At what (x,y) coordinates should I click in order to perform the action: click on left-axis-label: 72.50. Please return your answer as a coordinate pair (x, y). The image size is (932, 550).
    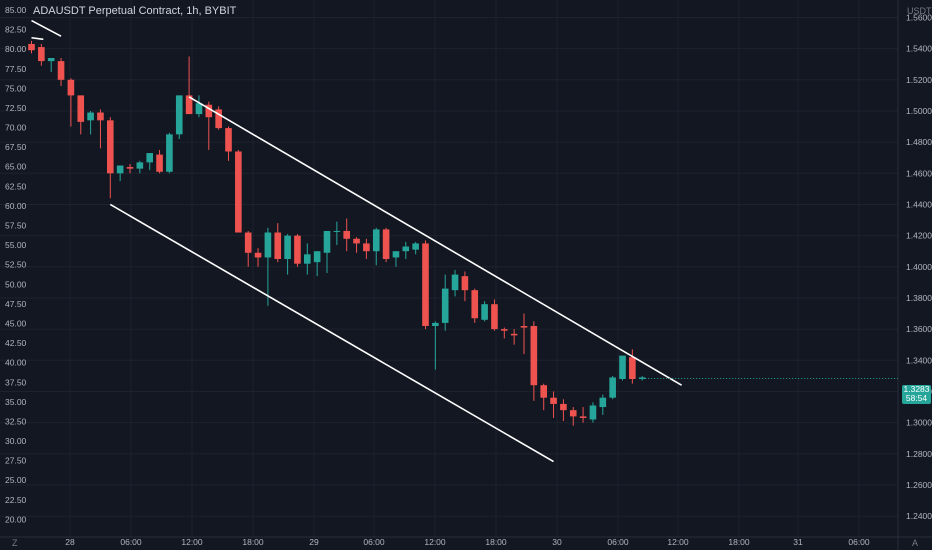
    Looking at the image, I should click on (16, 108).